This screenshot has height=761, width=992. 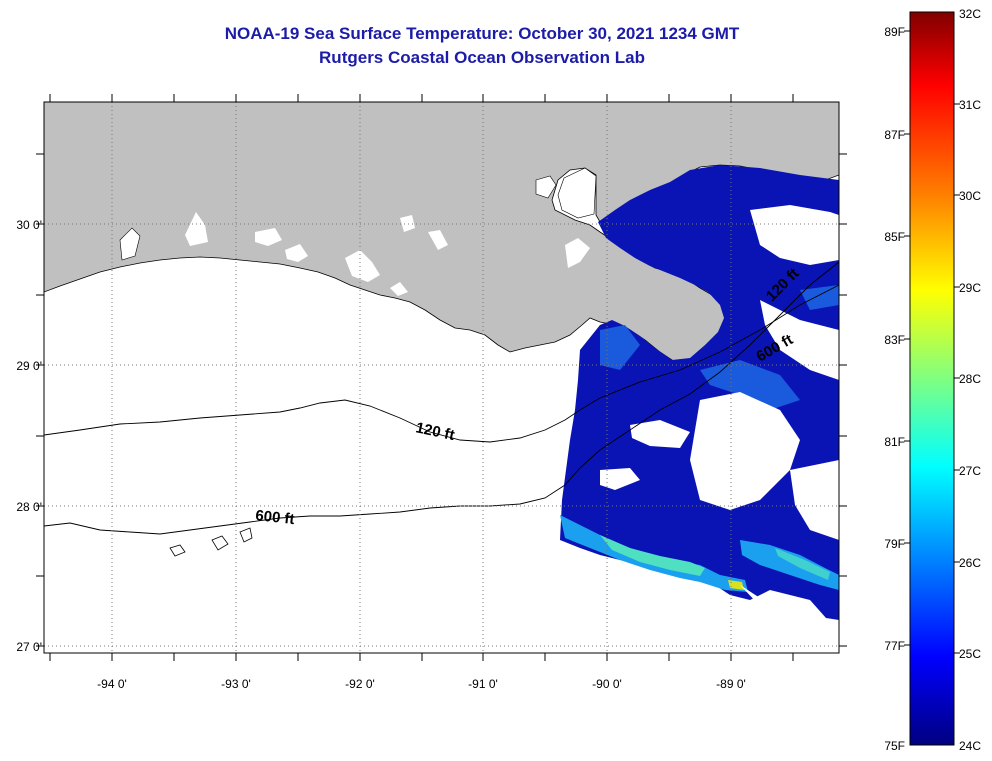 I want to click on fahrenheit-label: 83F, so click(x=894, y=340).